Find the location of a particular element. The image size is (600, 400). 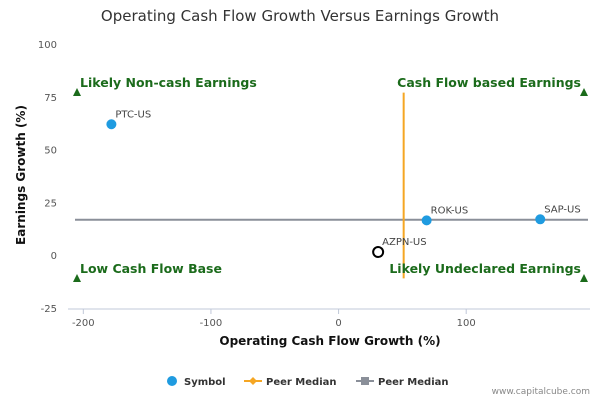

triangle-top-left is located at coordinates (77, 92).